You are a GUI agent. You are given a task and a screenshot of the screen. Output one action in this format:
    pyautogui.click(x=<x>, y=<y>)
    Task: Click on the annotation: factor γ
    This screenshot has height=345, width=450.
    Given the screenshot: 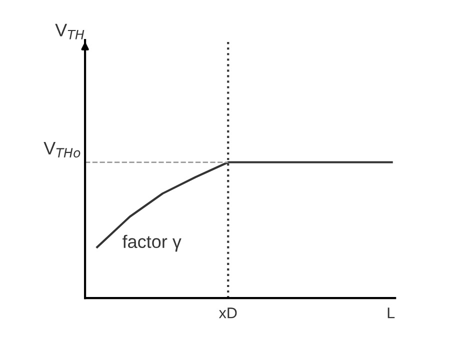 What is the action you would take?
    pyautogui.click(x=152, y=243)
    